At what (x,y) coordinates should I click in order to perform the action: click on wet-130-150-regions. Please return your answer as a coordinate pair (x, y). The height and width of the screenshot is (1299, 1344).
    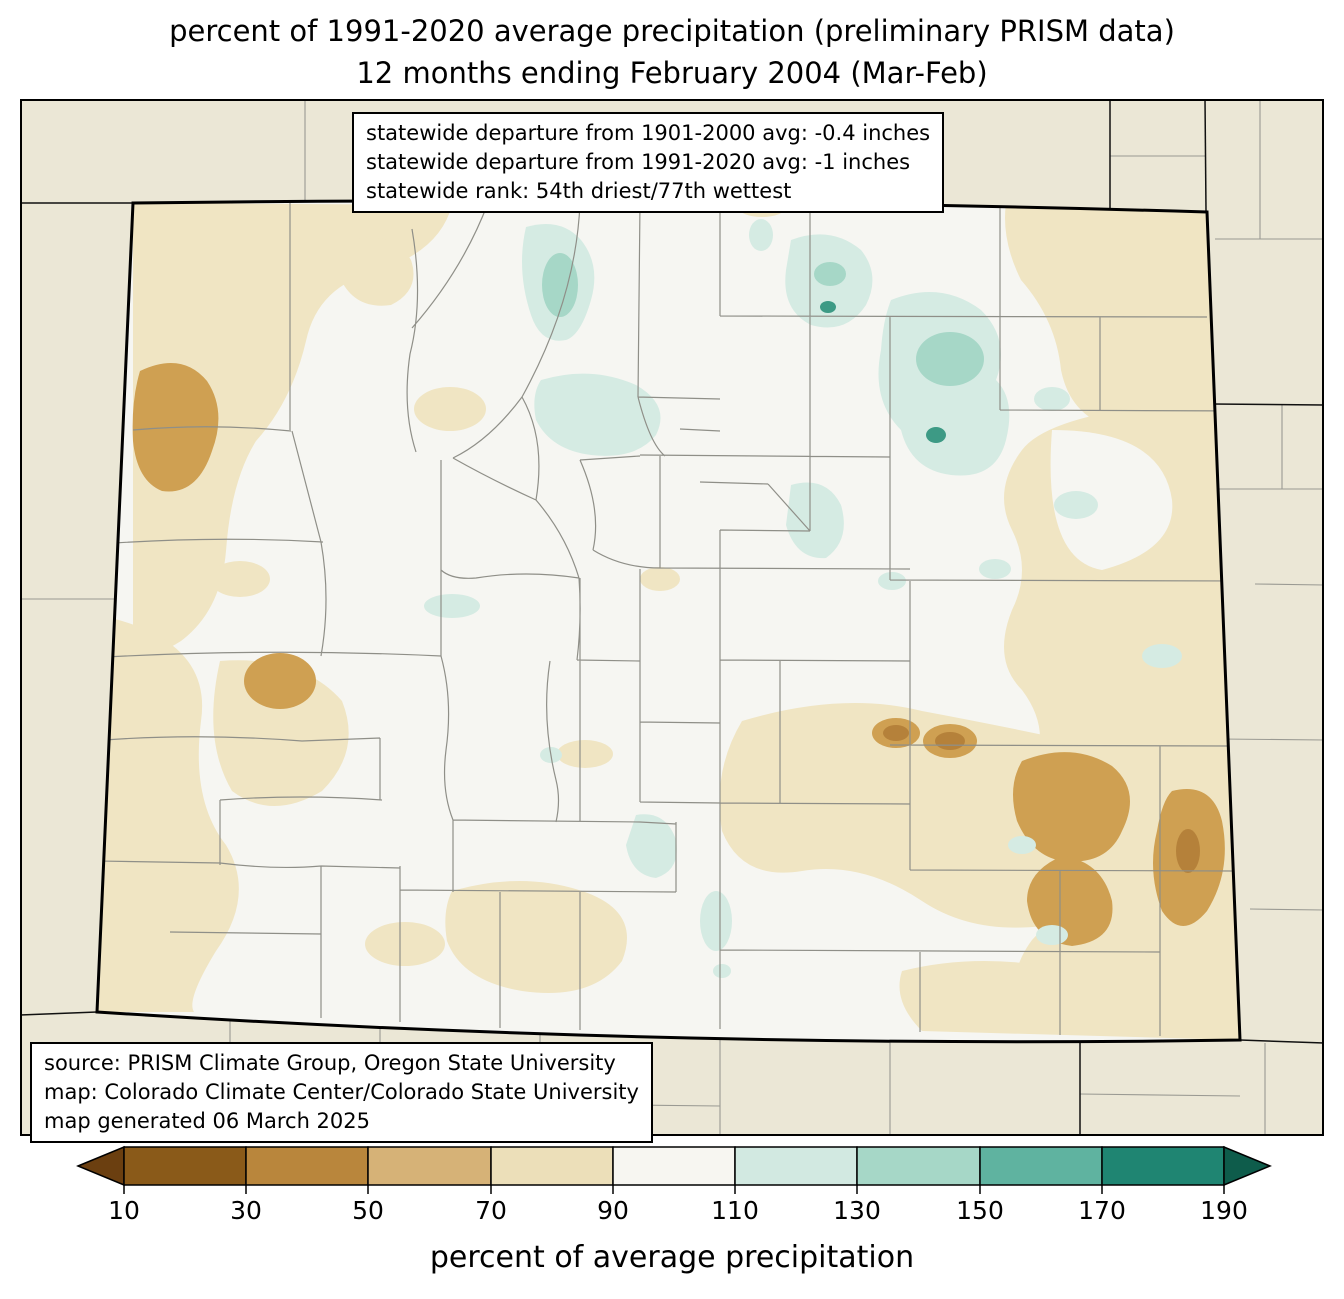
    Looking at the image, I should click on (763, 319).